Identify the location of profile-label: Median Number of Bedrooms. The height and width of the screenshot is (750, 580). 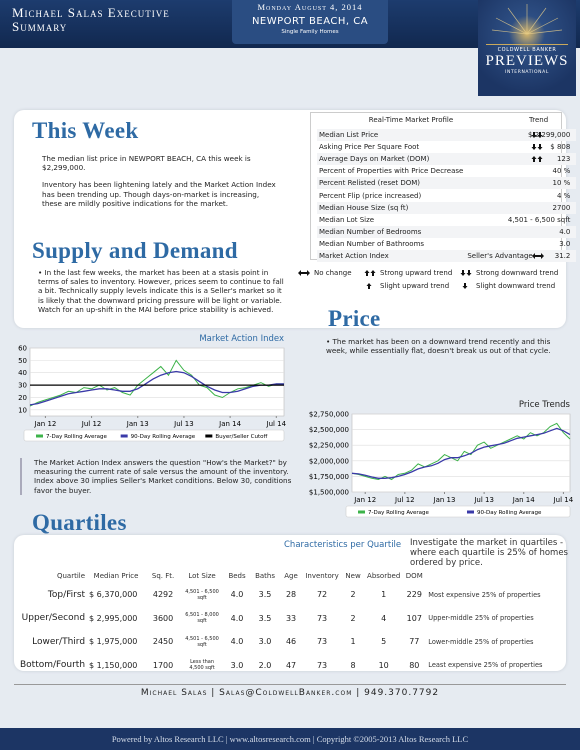
(391, 231).